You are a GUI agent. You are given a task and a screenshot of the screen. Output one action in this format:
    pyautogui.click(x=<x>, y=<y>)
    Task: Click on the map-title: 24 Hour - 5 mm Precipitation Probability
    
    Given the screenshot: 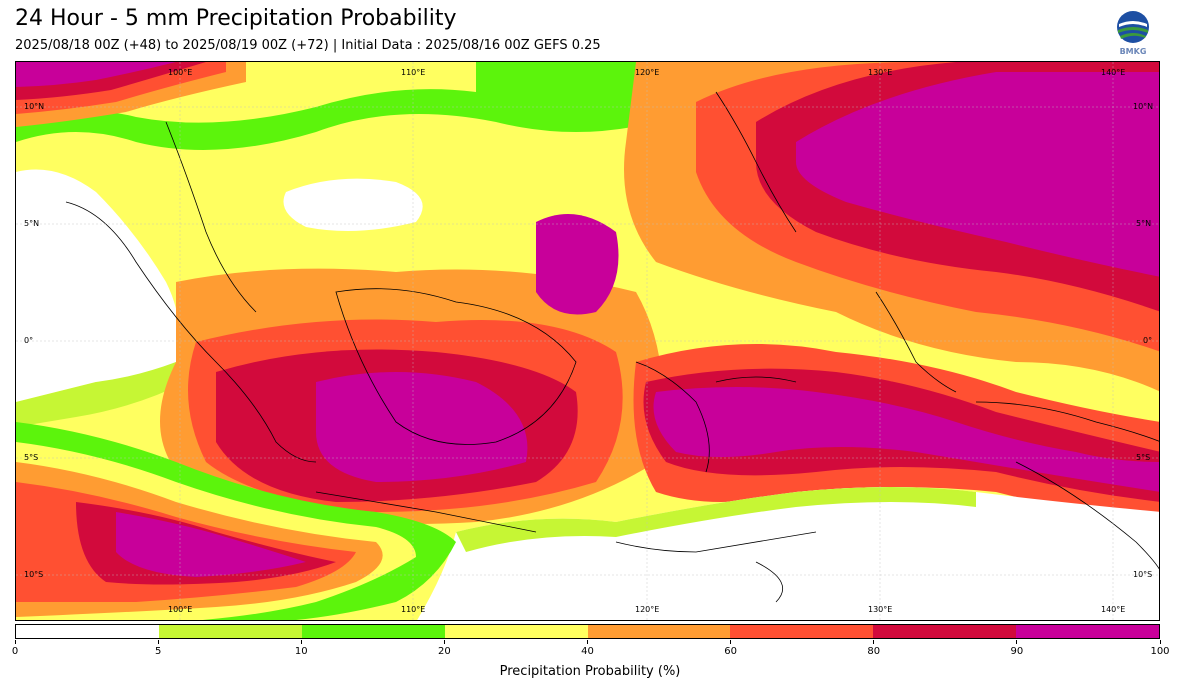 What is the action you would take?
    pyautogui.click(x=236, y=18)
    